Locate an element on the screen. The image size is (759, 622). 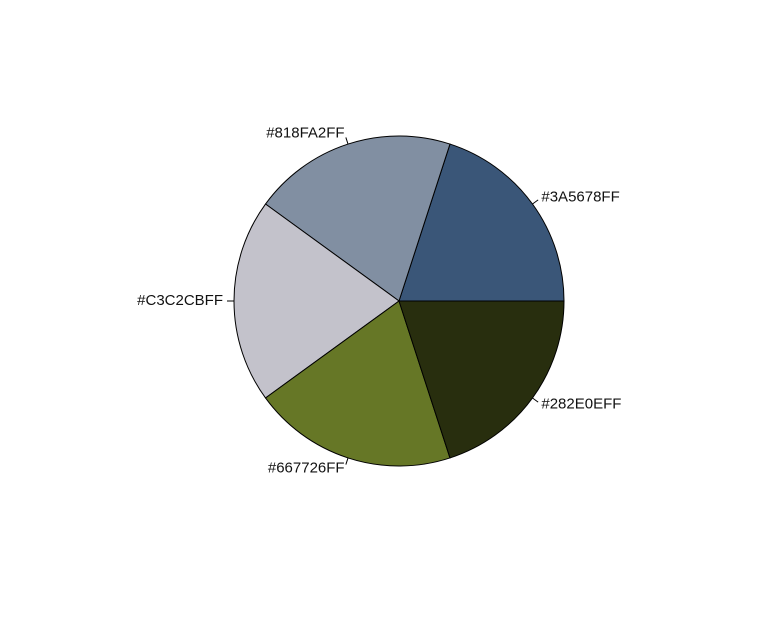
pie-label-1: #3A5678FF is located at coordinates (580, 197).